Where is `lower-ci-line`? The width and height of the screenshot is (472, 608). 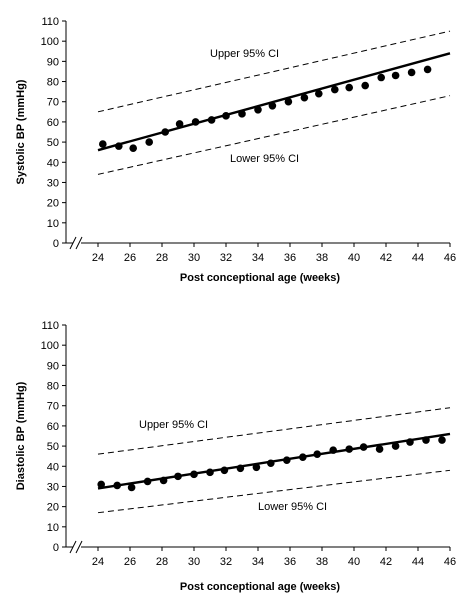
lower-ci-line is located at coordinates (274, 491).